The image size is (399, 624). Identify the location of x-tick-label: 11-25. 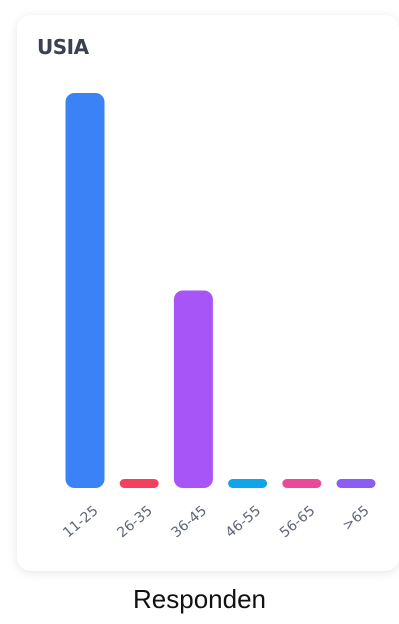
(80, 522).